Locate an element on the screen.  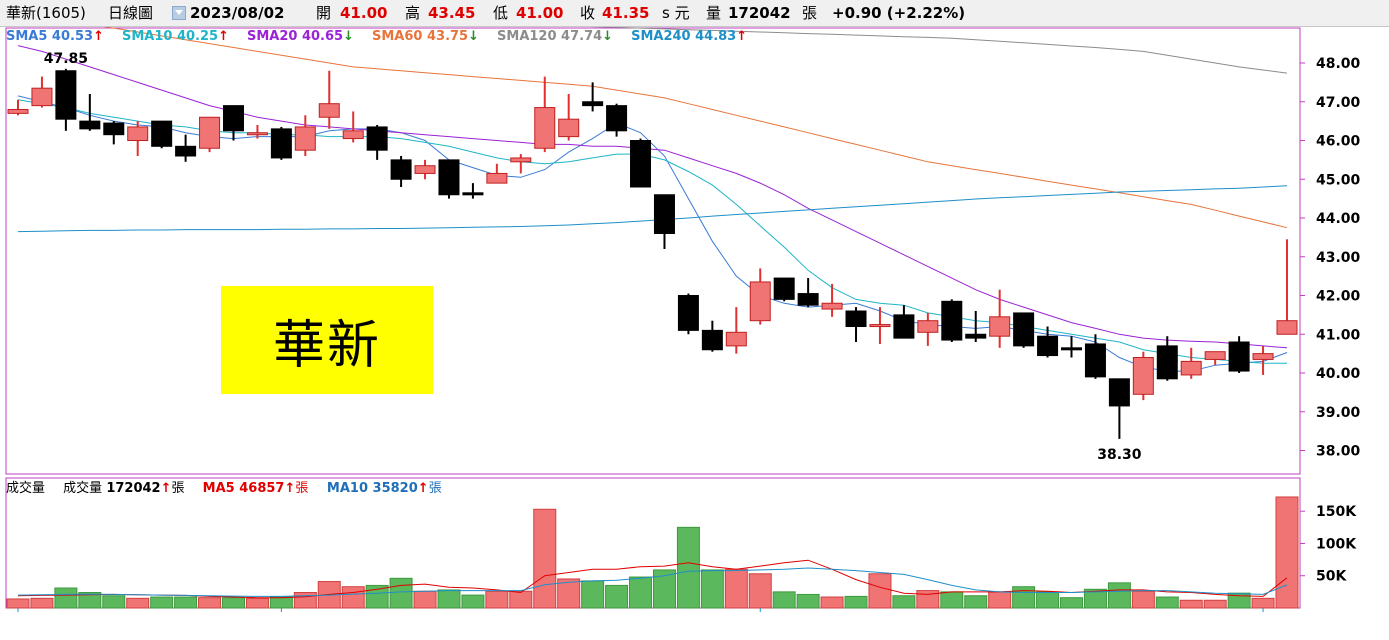
volume-legend-vol: 成交量 172042↑張 is located at coordinates (124, 488).